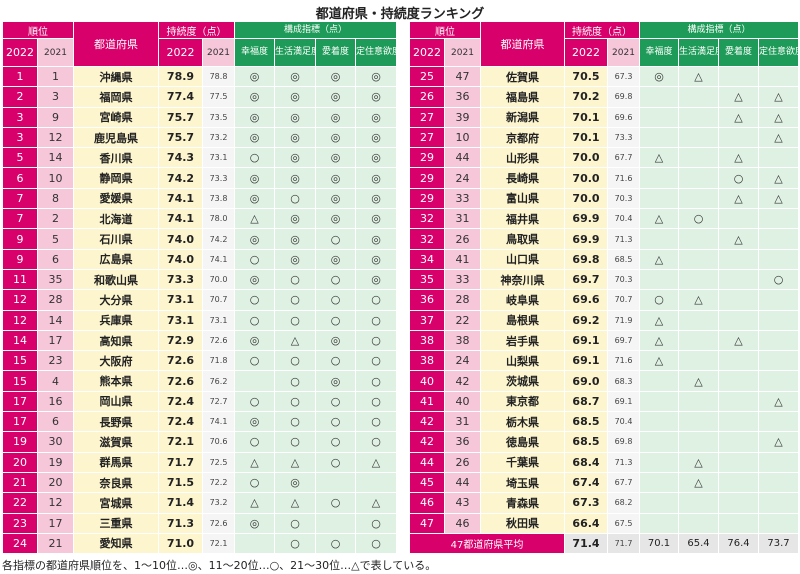  What do you see at coordinates (586, 219) in the screenshot?
I see `score-2022-cell: 69.9` at bounding box center [586, 219].